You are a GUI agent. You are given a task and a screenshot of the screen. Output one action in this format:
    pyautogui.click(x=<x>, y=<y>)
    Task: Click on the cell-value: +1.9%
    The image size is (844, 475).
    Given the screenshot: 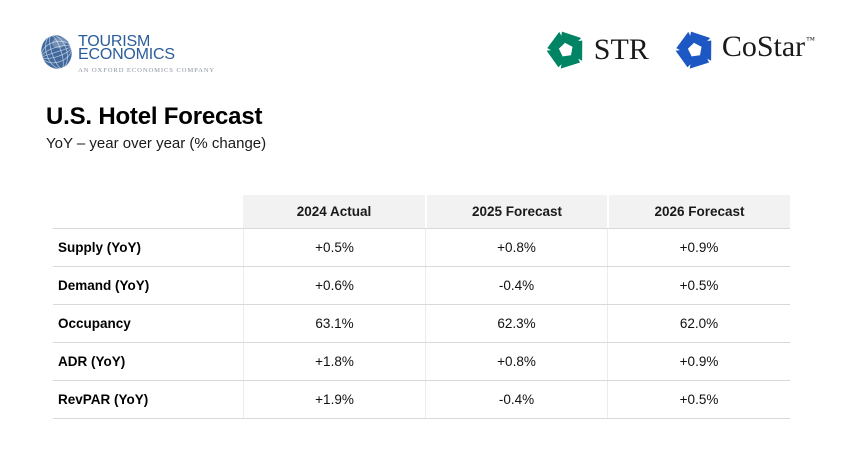 What is the action you would take?
    pyautogui.click(x=334, y=399)
    